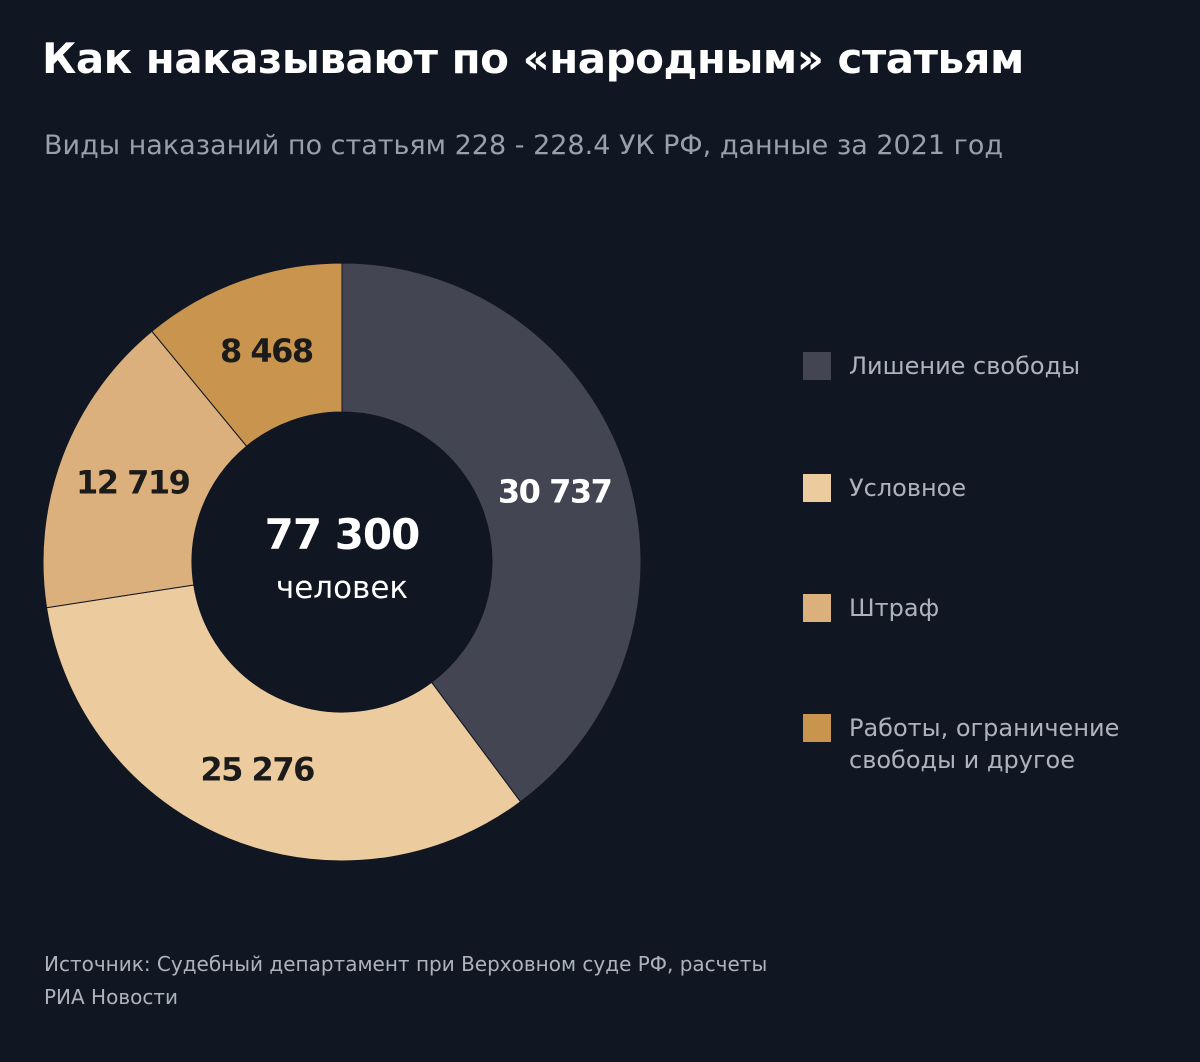  I want to click on legend-label: Штраф, so click(894, 608).